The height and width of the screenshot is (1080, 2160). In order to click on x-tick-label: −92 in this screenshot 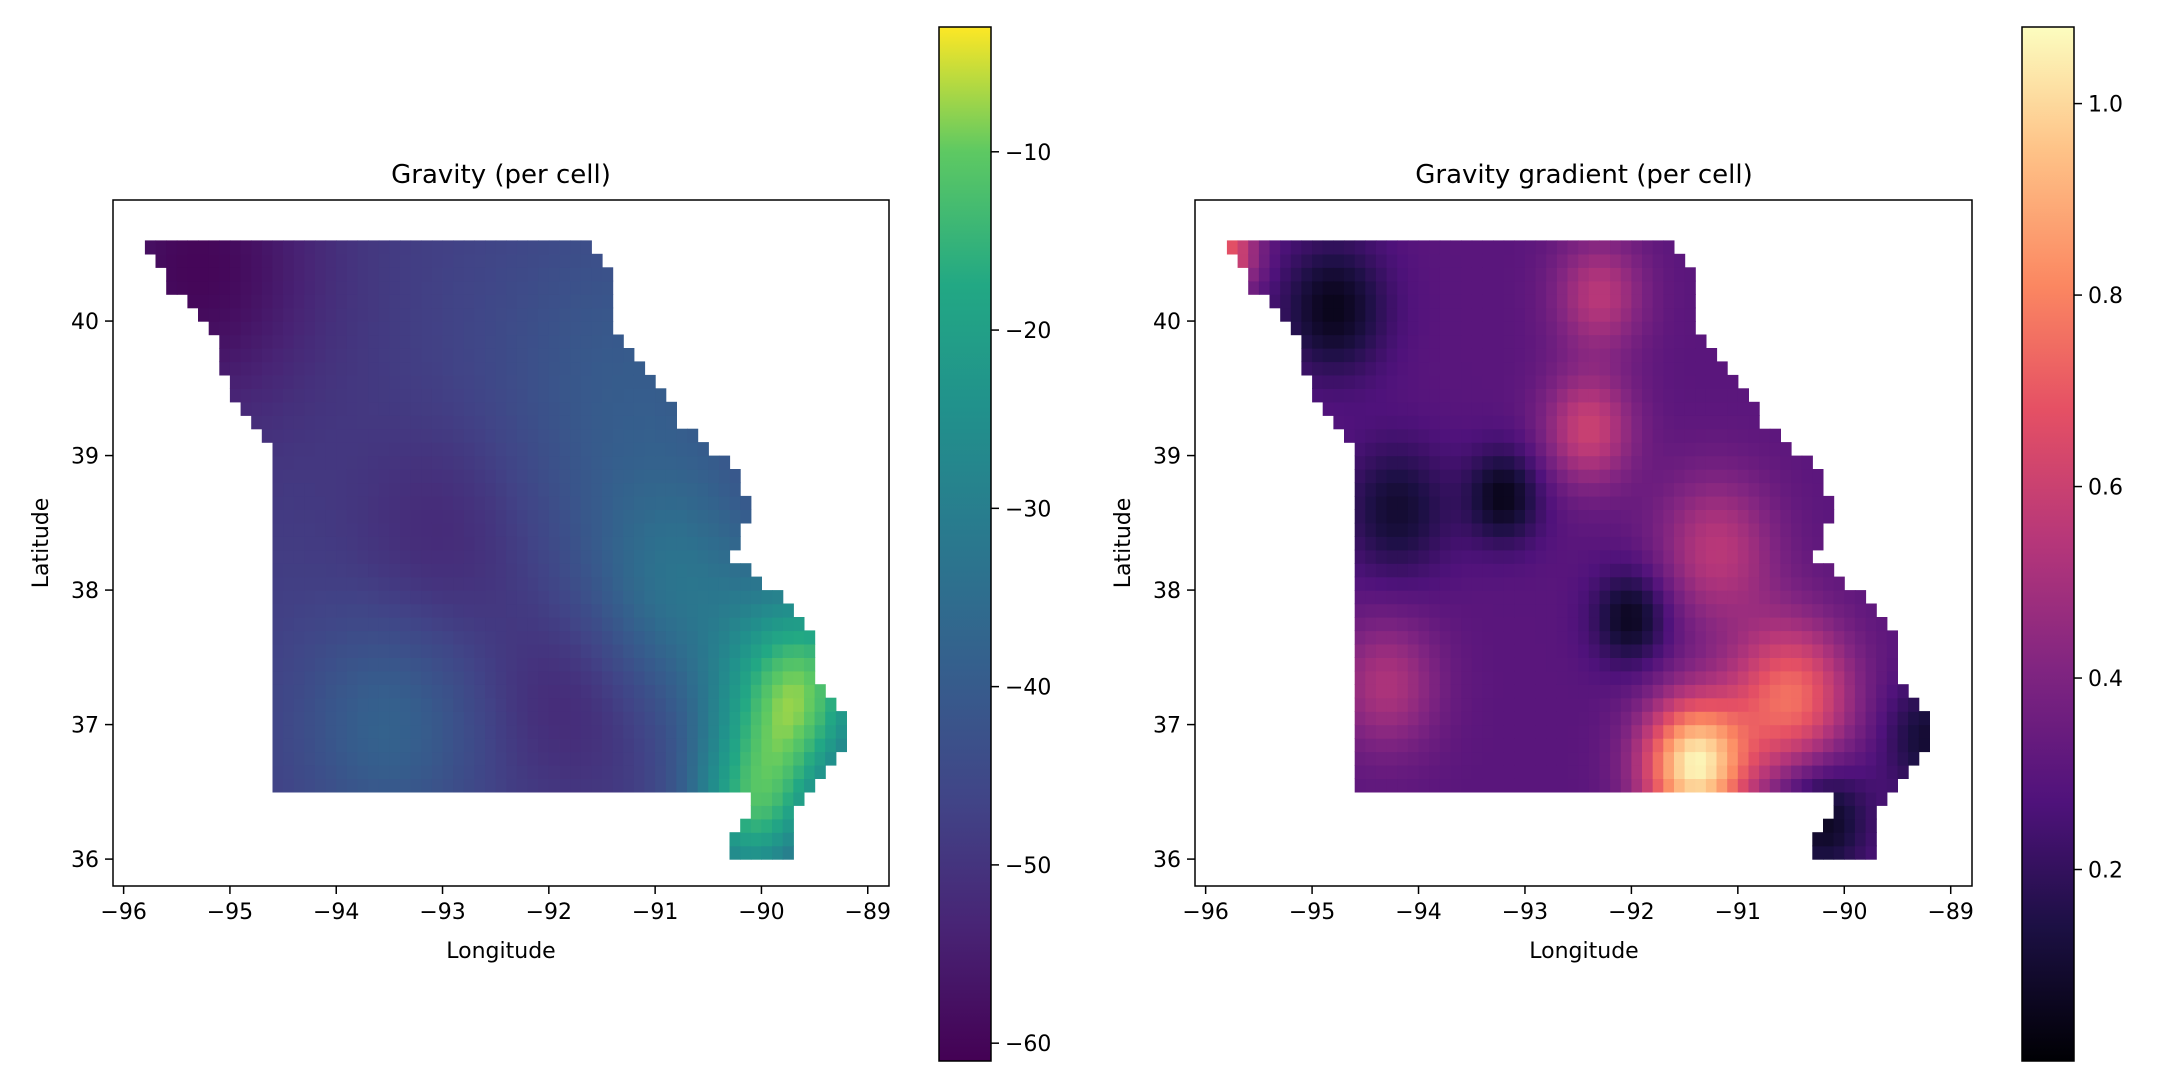, I will do `click(549, 912)`.